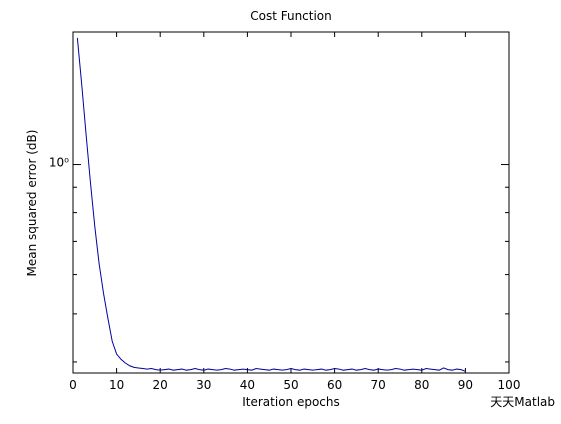 This screenshot has width=561, height=424. Describe the element at coordinates (291, 402) in the screenshot. I see `x-axis-label: Iteration epochs` at that location.